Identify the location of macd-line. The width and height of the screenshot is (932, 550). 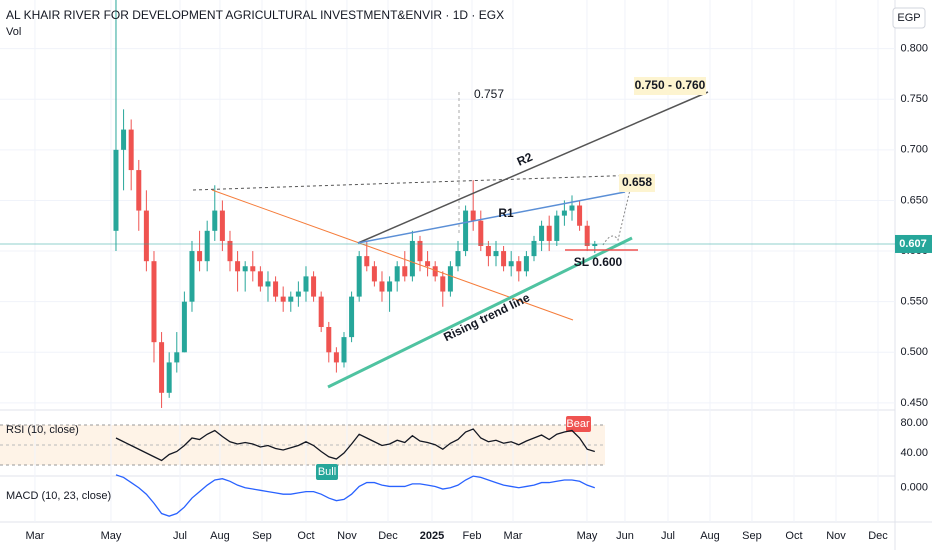
(355, 495).